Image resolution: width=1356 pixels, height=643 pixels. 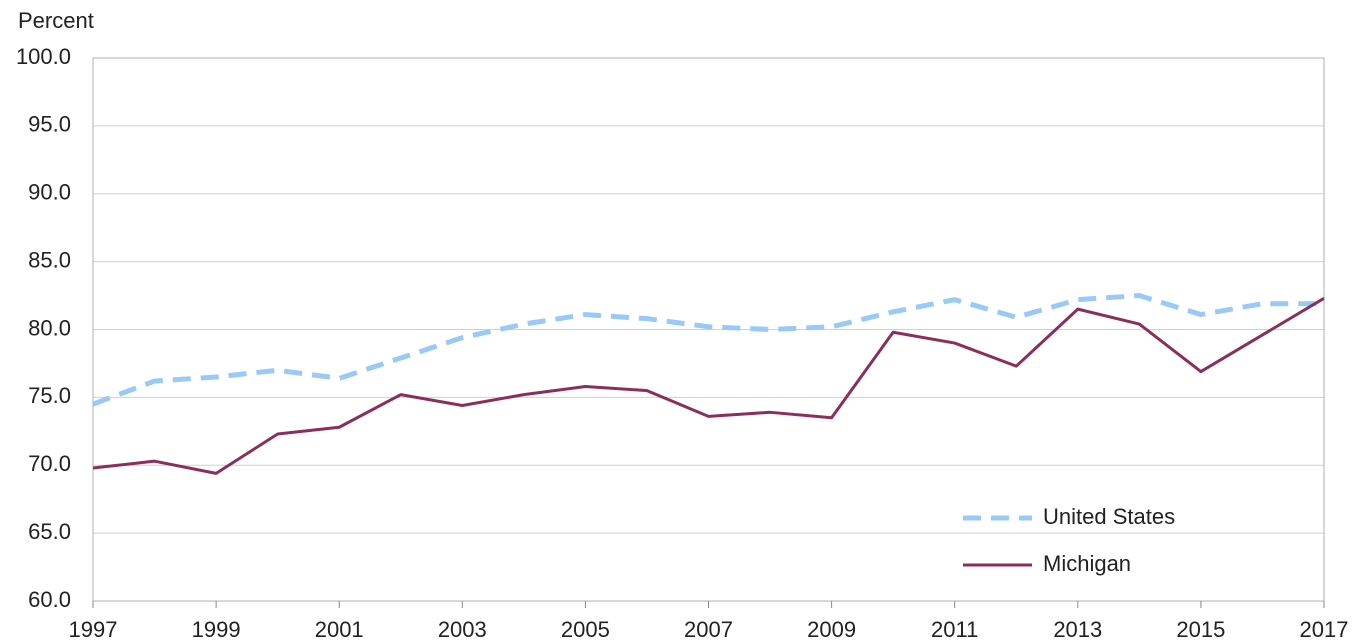 What do you see at coordinates (1324, 629) in the screenshot?
I see `x-tick-label: 2017` at bounding box center [1324, 629].